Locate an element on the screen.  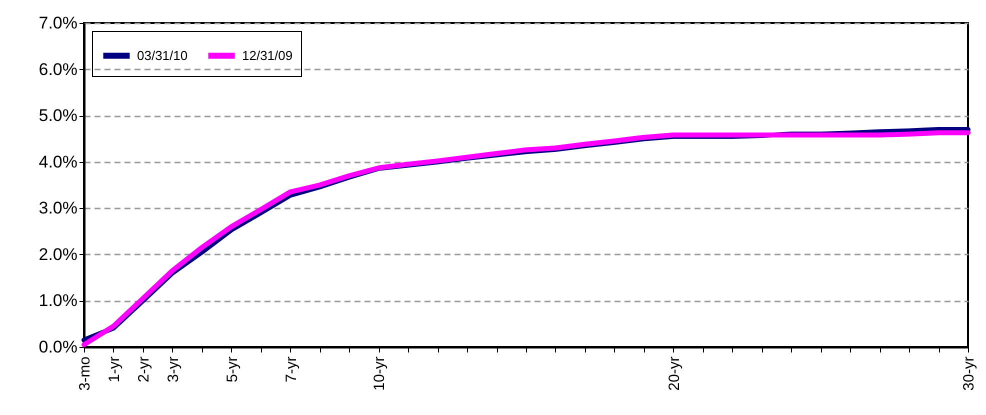
x-tick-label: 20-yr is located at coordinates (674, 373).